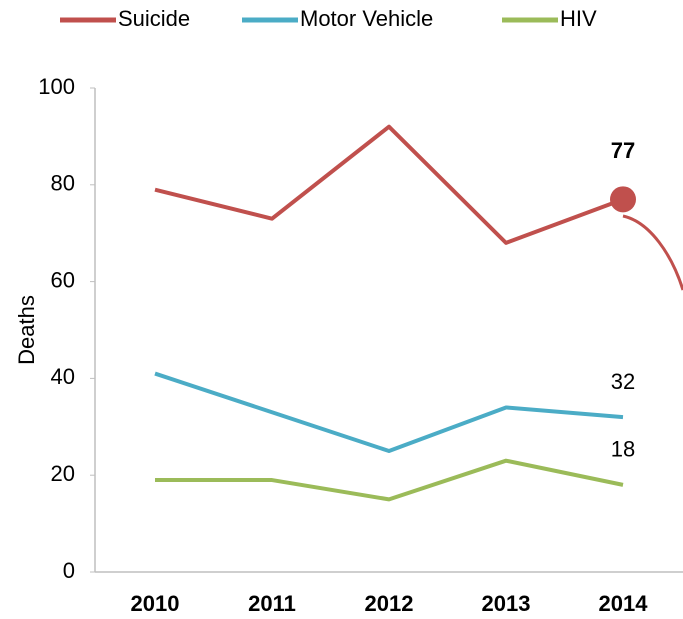 The image size is (683, 619). Describe the element at coordinates (389, 603) in the screenshot. I see `x-tick-label: 2012` at that location.